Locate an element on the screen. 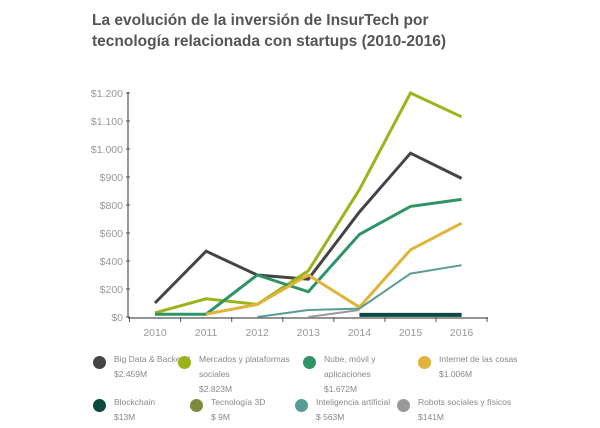  legend-text: Blockchain $13M is located at coordinates (134, 410).